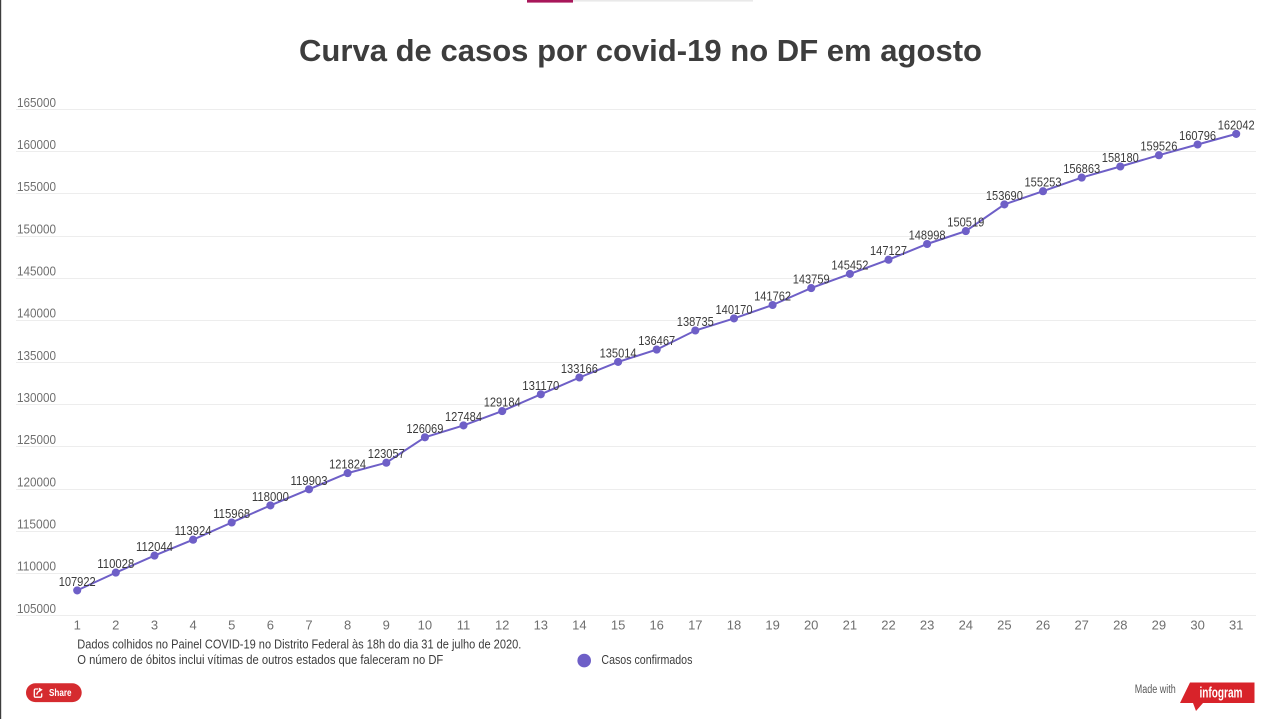 The width and height of the screenshot is (1280, 719). What do you see at coordinates (502, 402) in the screenshot?
I see `svg-text: 129184` at bounding box center [502, 402].